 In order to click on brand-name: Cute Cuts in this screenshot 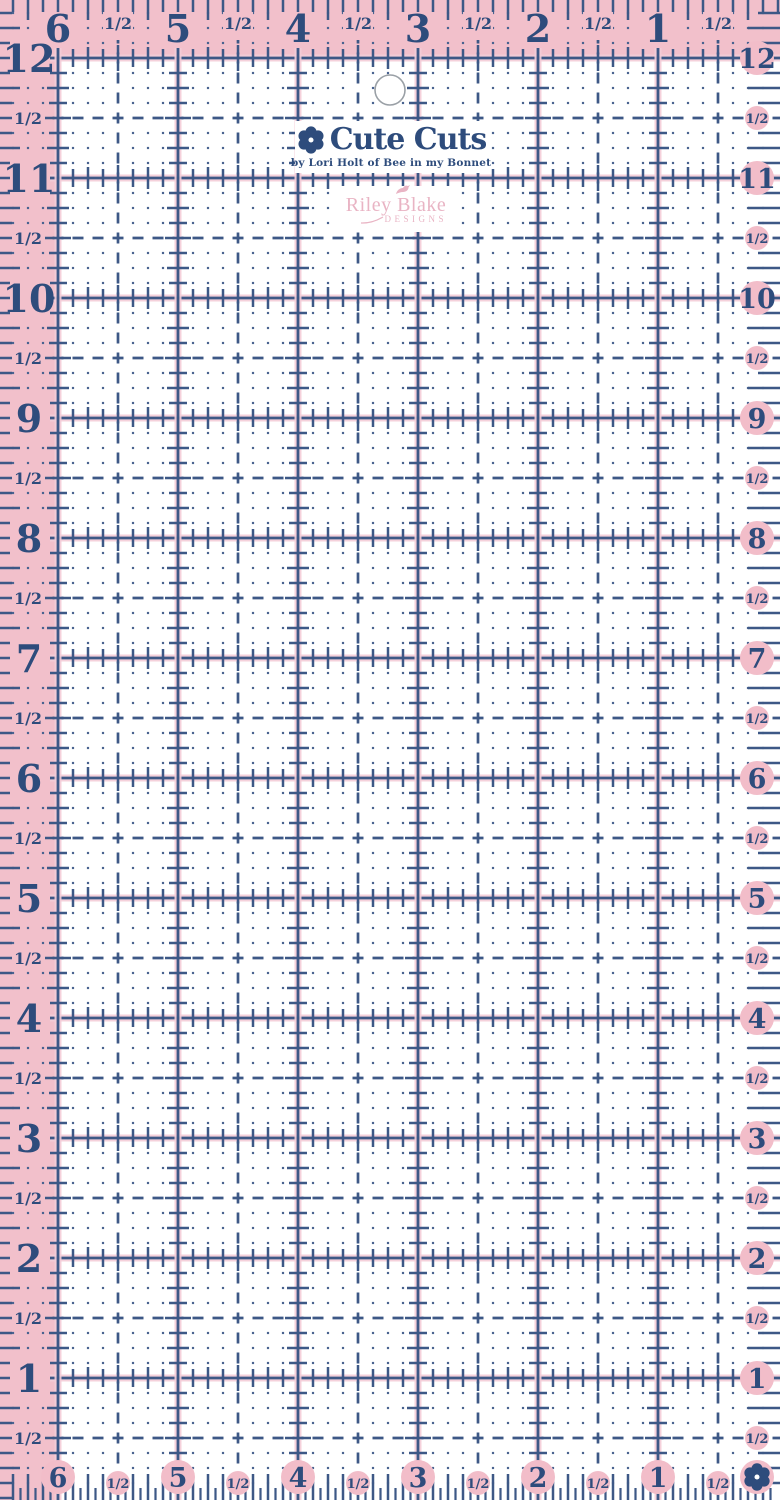, I will do `click(408, 139)`.